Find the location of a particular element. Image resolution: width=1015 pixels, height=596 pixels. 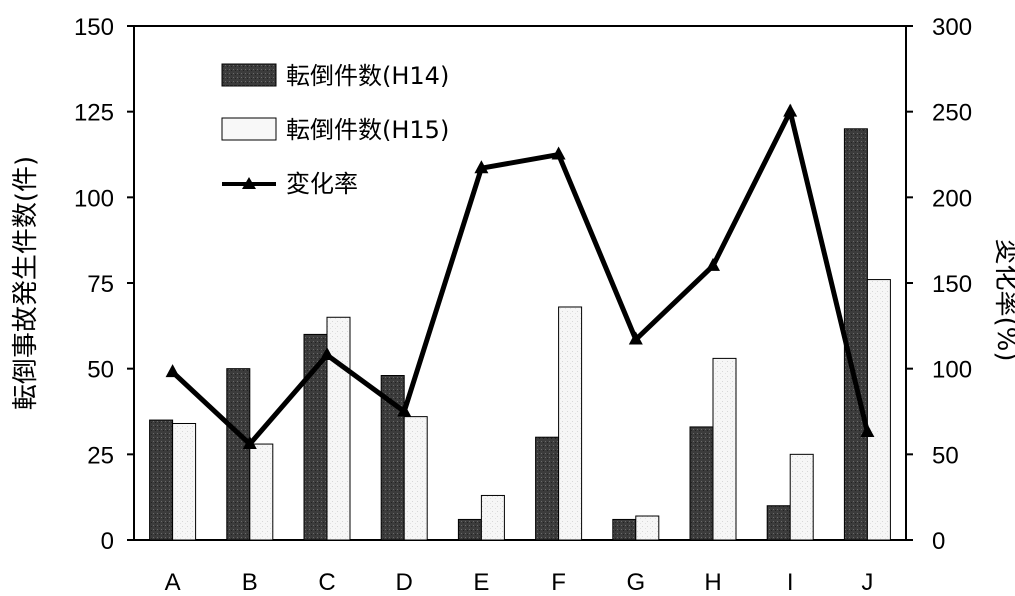

legend-triangle-marker-icon is located at coordinates (249, 183).